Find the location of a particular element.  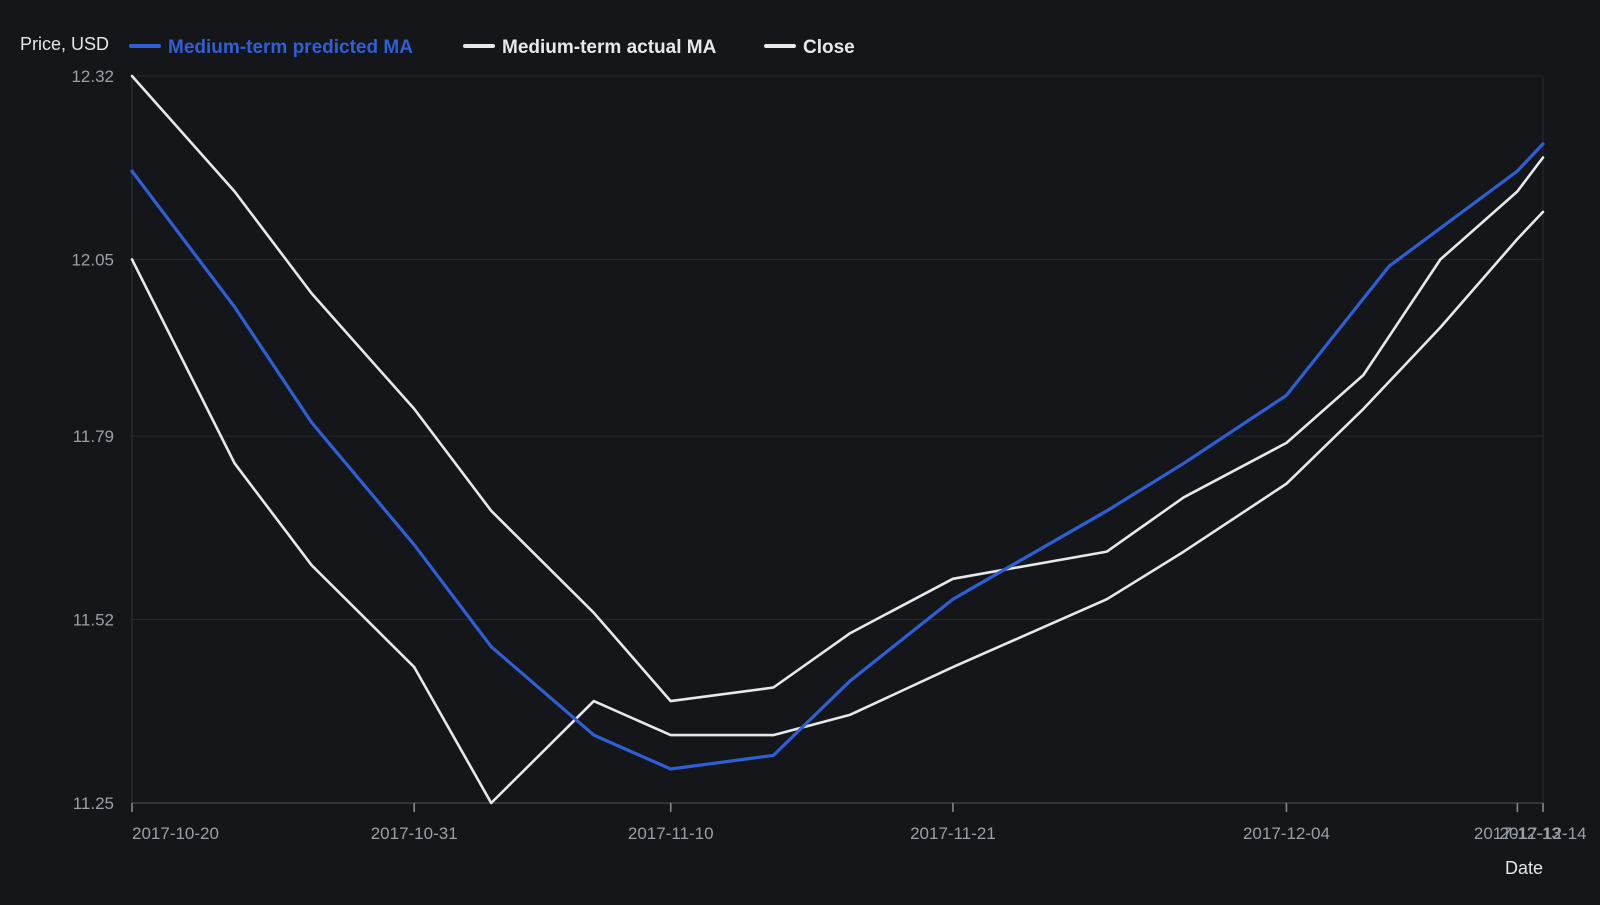

x-tick-label: 2017-12-13 is located at coordinates (1517, 833).